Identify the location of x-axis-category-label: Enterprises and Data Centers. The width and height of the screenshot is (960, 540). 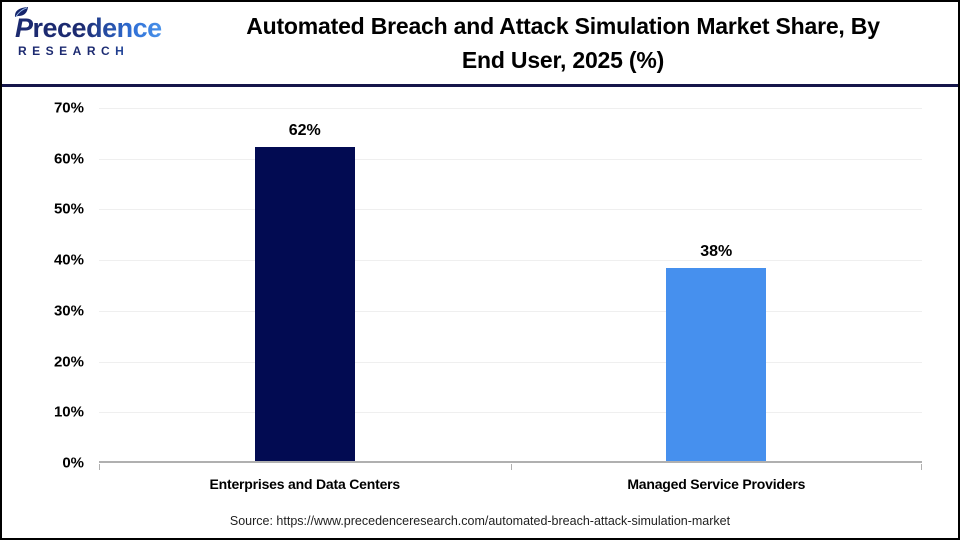
(305, 484).